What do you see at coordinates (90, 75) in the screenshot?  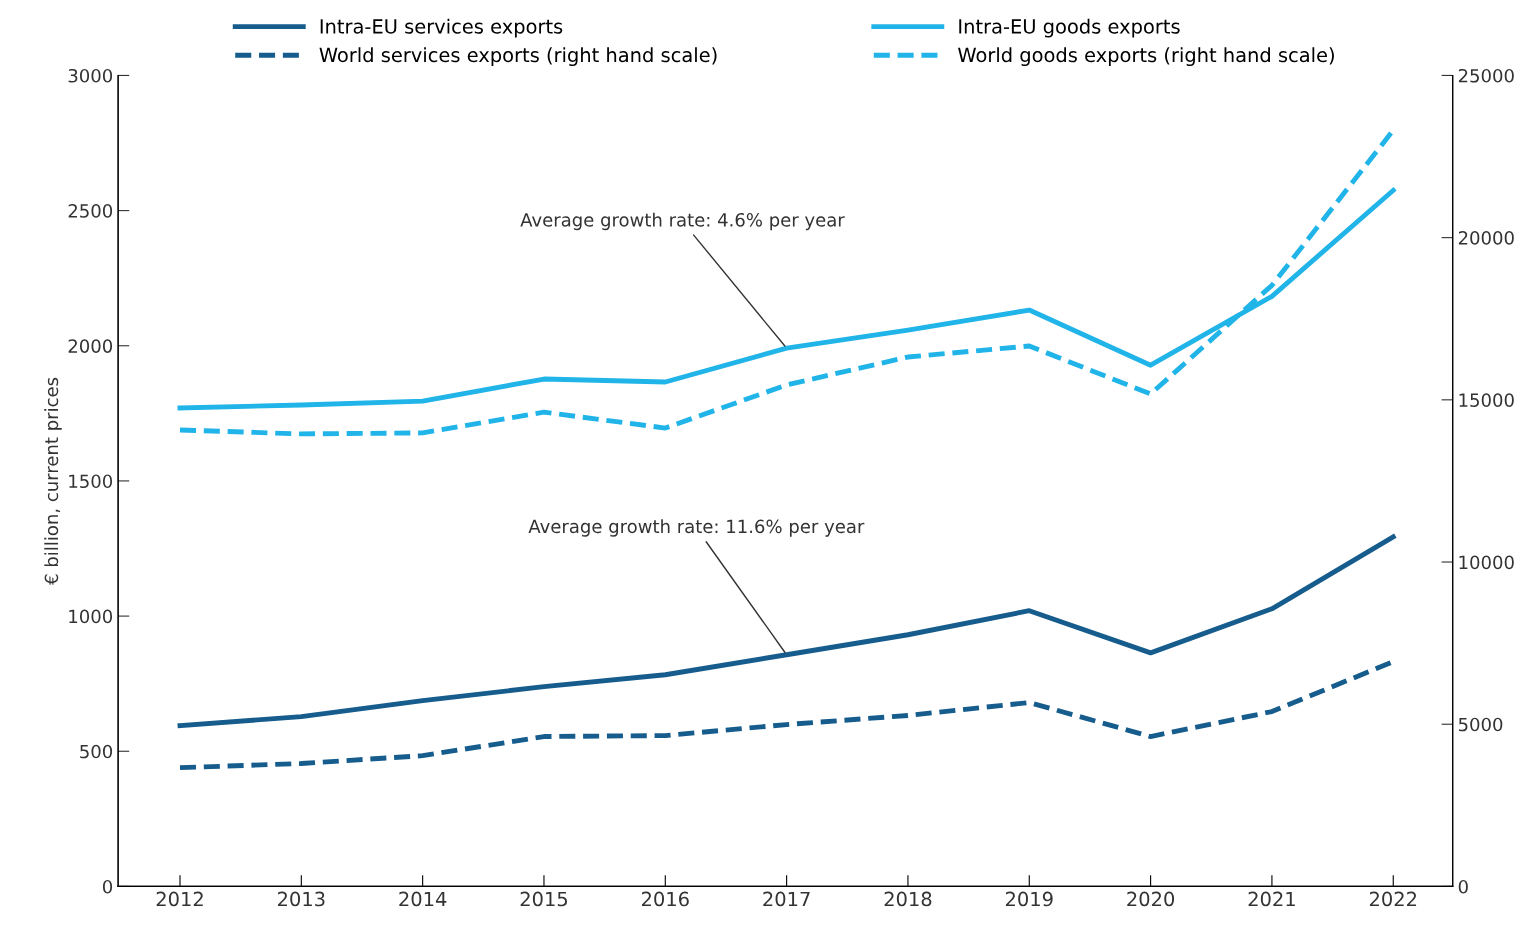 I see `y-tick-label: 3000` at bounding box center [90, 75].